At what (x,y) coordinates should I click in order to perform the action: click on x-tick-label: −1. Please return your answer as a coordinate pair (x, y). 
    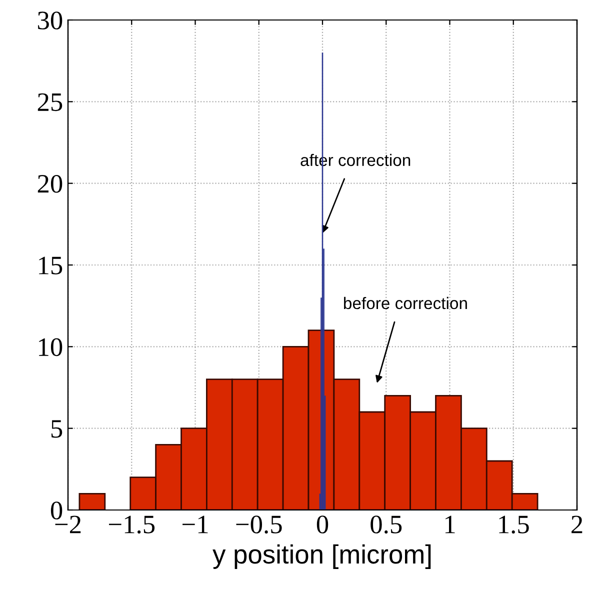
    Looking at the image, I should click on (195, 525).